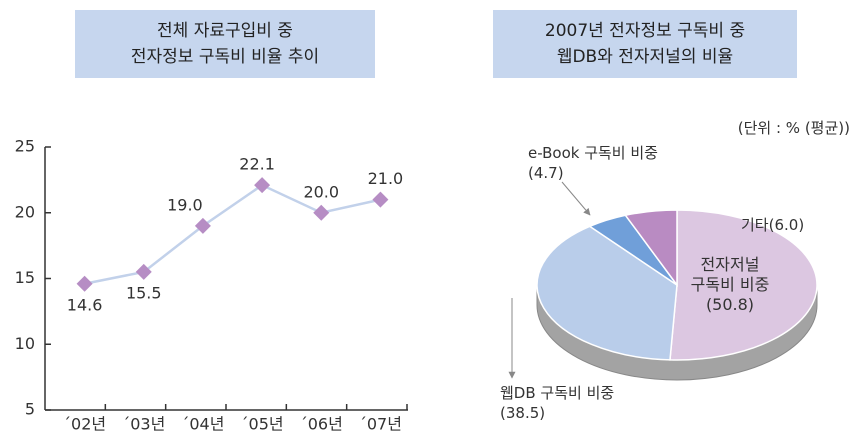 This screenshot has height=434, width=856. I want to click on value-label: (6.0), so click(786, 225).